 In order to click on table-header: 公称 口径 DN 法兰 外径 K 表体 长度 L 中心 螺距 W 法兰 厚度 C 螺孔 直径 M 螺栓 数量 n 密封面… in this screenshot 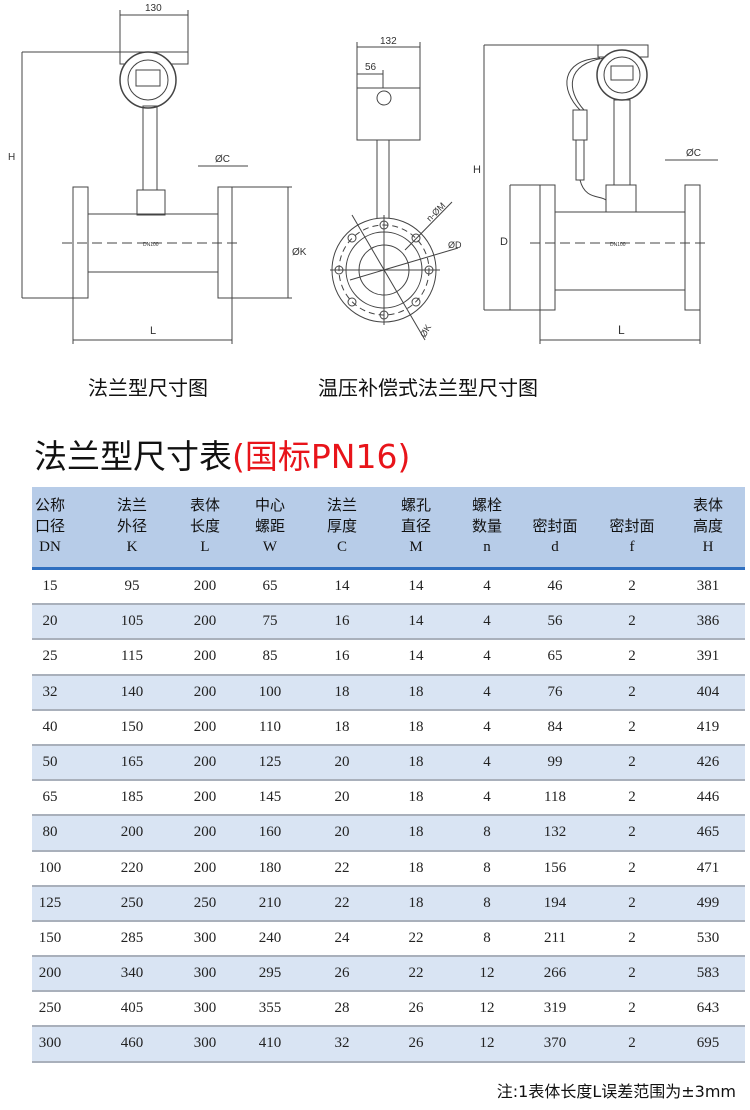, I will do `click(388, 528)`.